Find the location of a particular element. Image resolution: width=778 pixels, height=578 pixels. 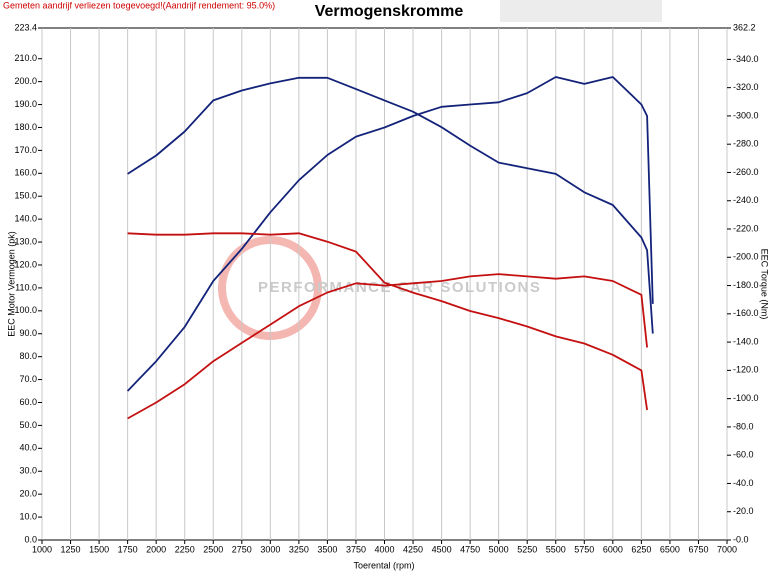

y-tick-label: 210.0 is located at coordinates (25, 58).